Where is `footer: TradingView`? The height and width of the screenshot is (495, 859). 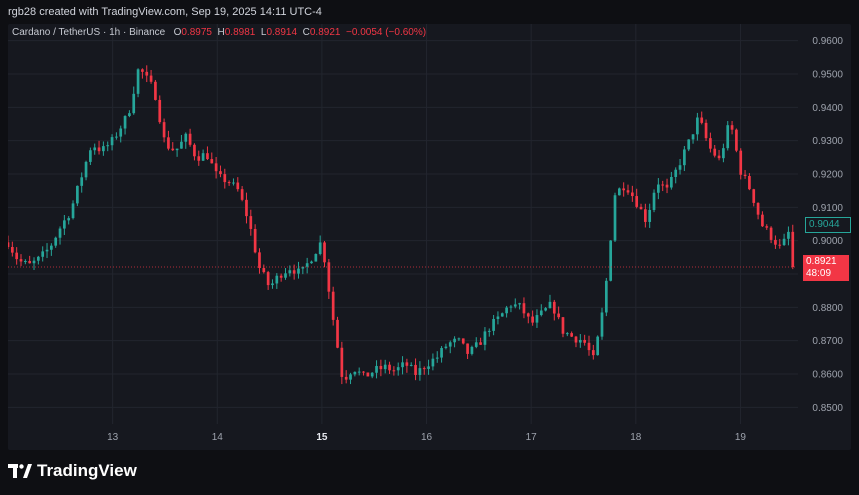
footer: TradingView is located at coordinates (429, 472).